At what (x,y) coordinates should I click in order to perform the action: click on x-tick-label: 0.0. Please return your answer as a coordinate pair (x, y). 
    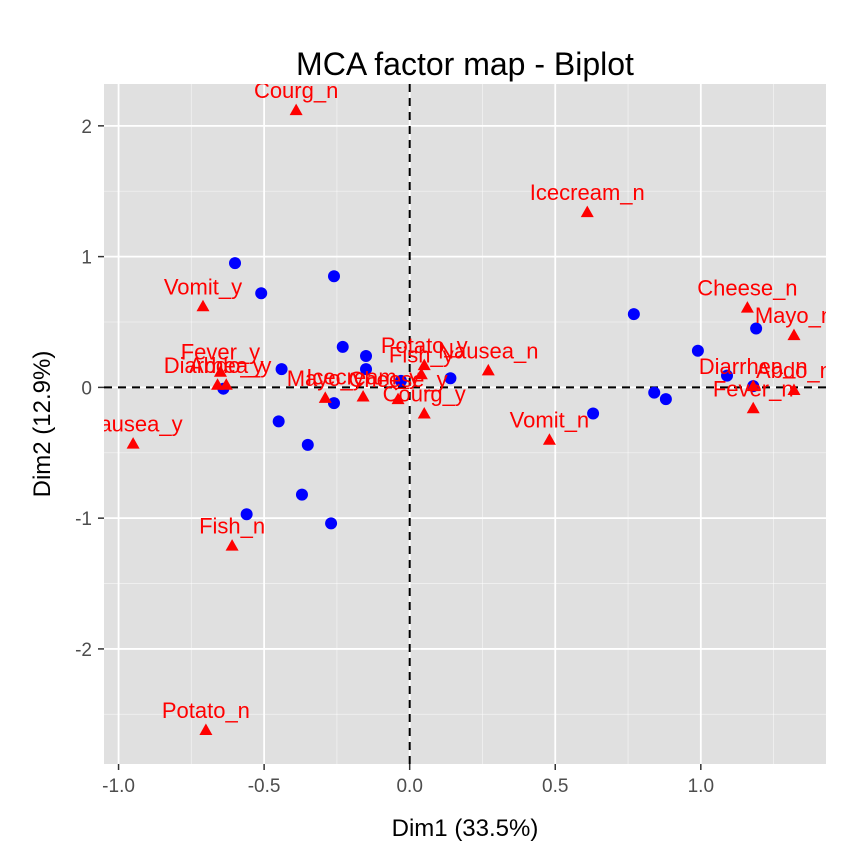
    Looking at the image, I should click on (409, 786).